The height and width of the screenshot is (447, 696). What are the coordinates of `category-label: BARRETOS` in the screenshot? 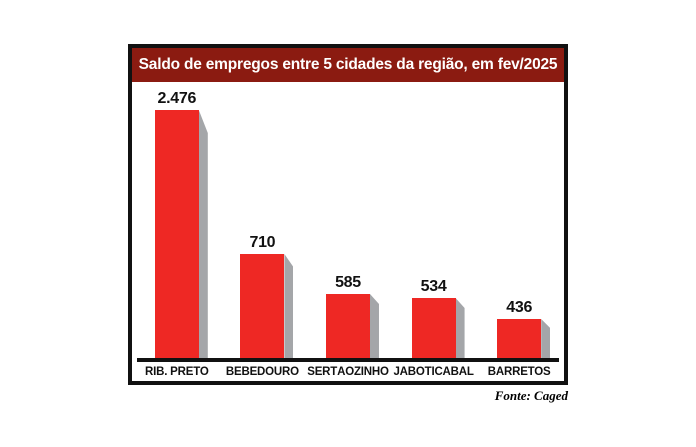 It's located at (519, 371).